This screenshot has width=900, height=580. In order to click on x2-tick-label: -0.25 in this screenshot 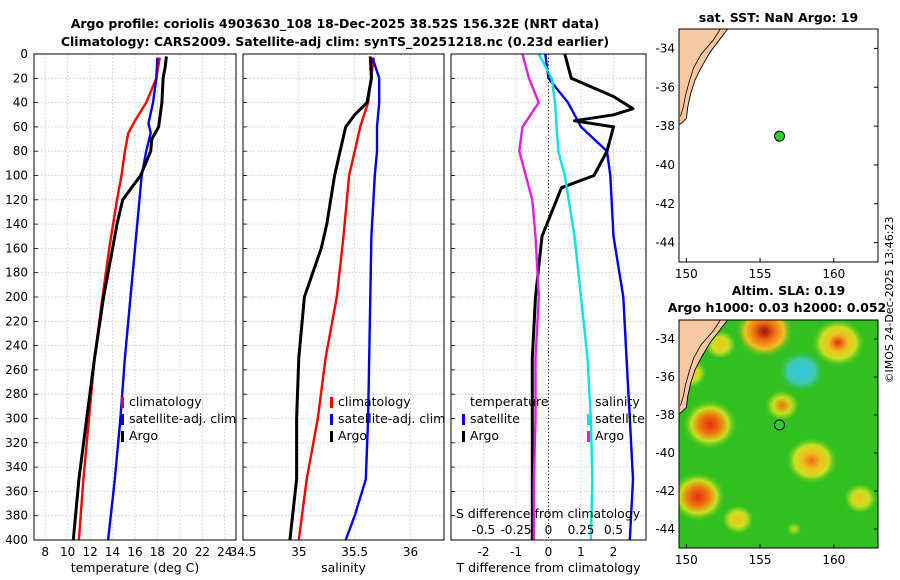, I will do `click(515, 530)`.